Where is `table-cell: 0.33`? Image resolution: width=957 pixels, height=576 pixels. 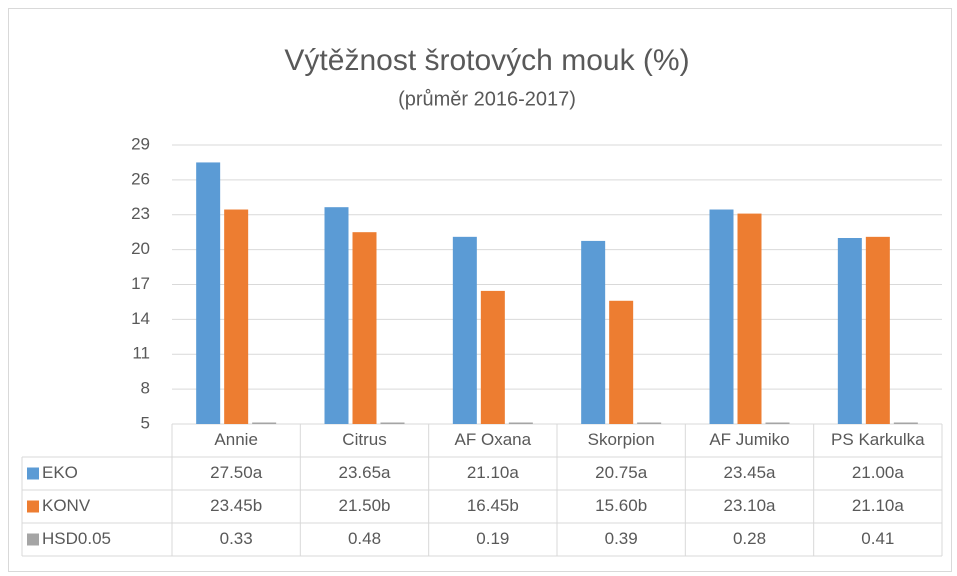 table-cell: 0.33 is located at coordinates (236, 538).